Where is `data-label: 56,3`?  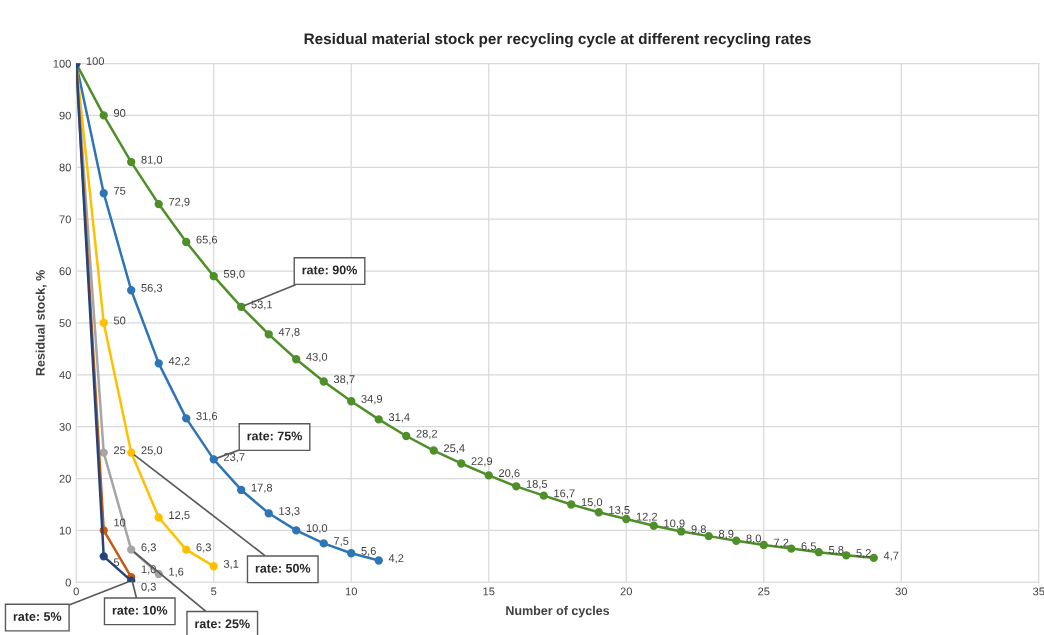
data-label: 56,3 is located at coordinates (152, 288).